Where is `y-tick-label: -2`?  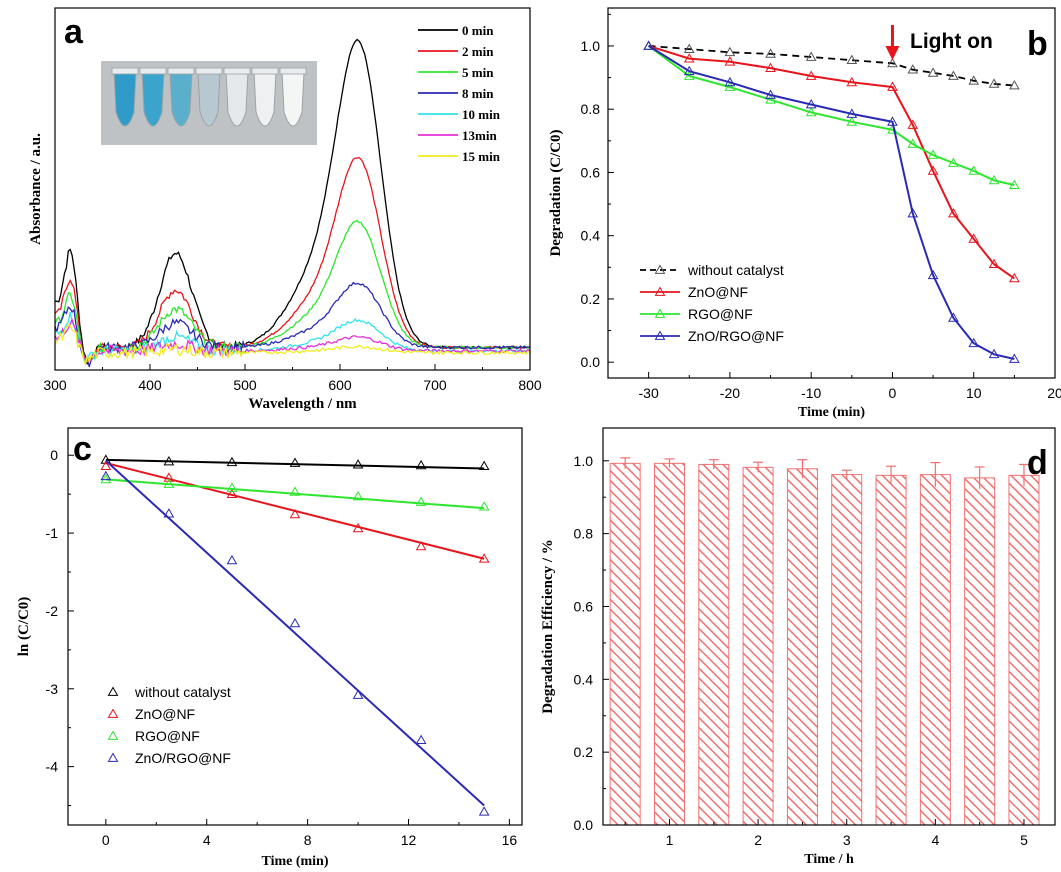 y-tick-label: -2 is located at coordinates (52, 611).